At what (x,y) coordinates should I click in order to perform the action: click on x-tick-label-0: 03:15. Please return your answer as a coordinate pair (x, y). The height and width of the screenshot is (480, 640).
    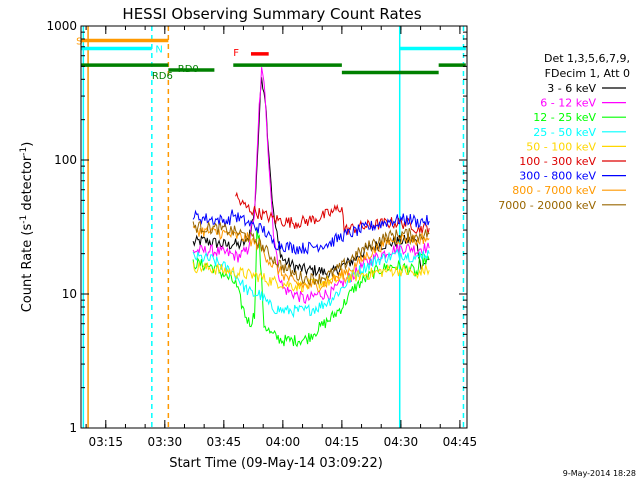
    Looking at the image, I should click on (105, 442).